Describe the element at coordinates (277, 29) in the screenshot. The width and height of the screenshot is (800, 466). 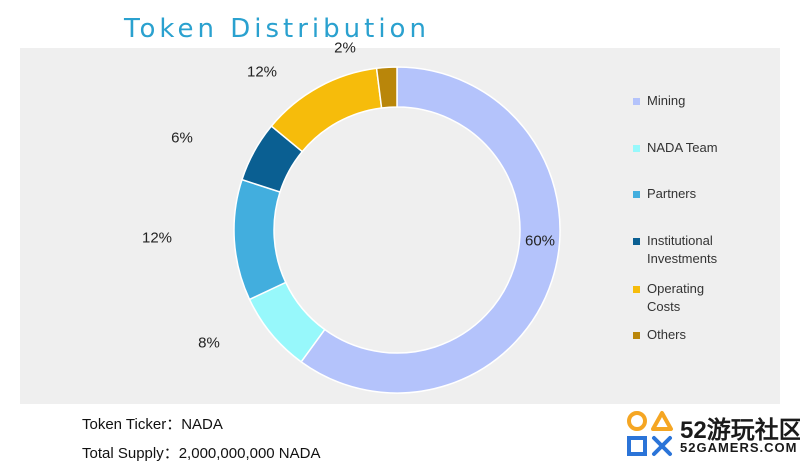
I see `chart-title: Token Distribution` at that location.